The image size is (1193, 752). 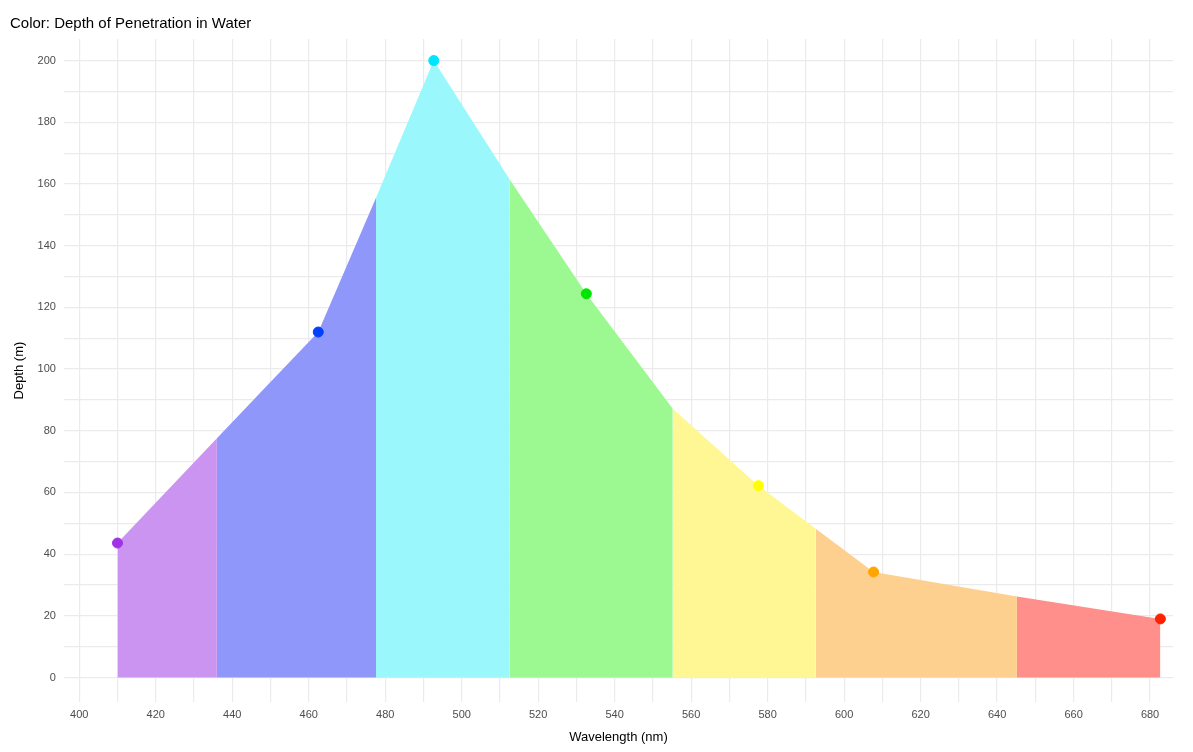 I want to click on y-tick-label: 40, so click(x=49, y=553).